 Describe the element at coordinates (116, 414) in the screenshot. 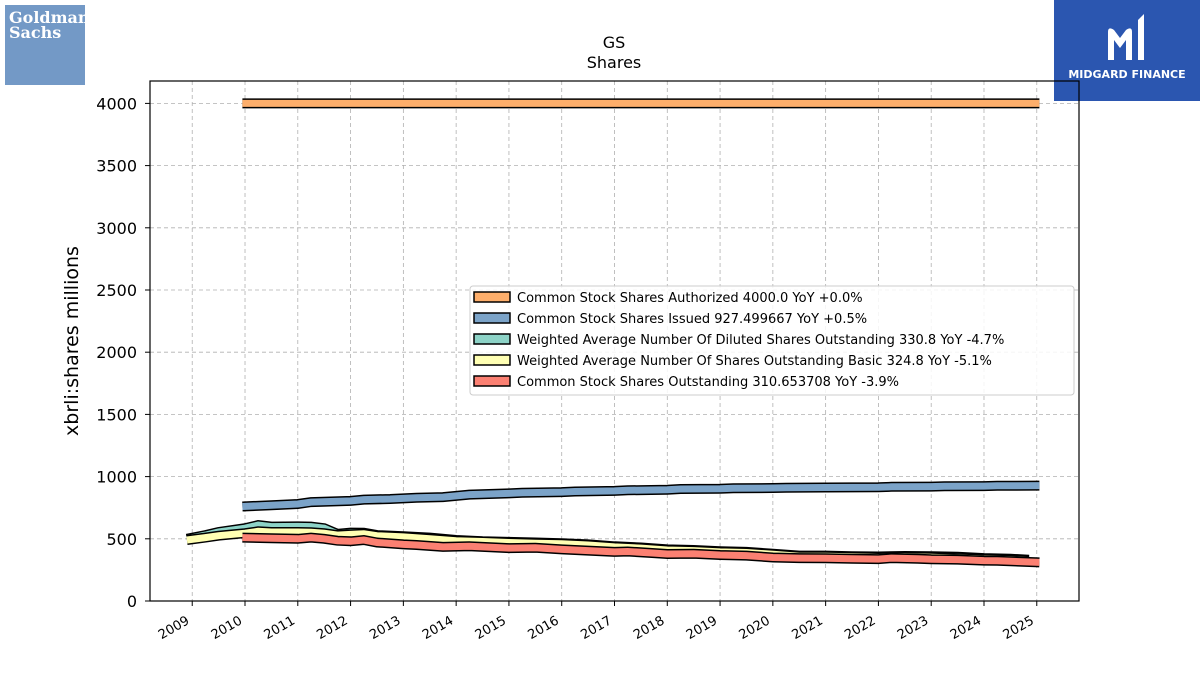

I see `y-tick-label: 1500` at that location.